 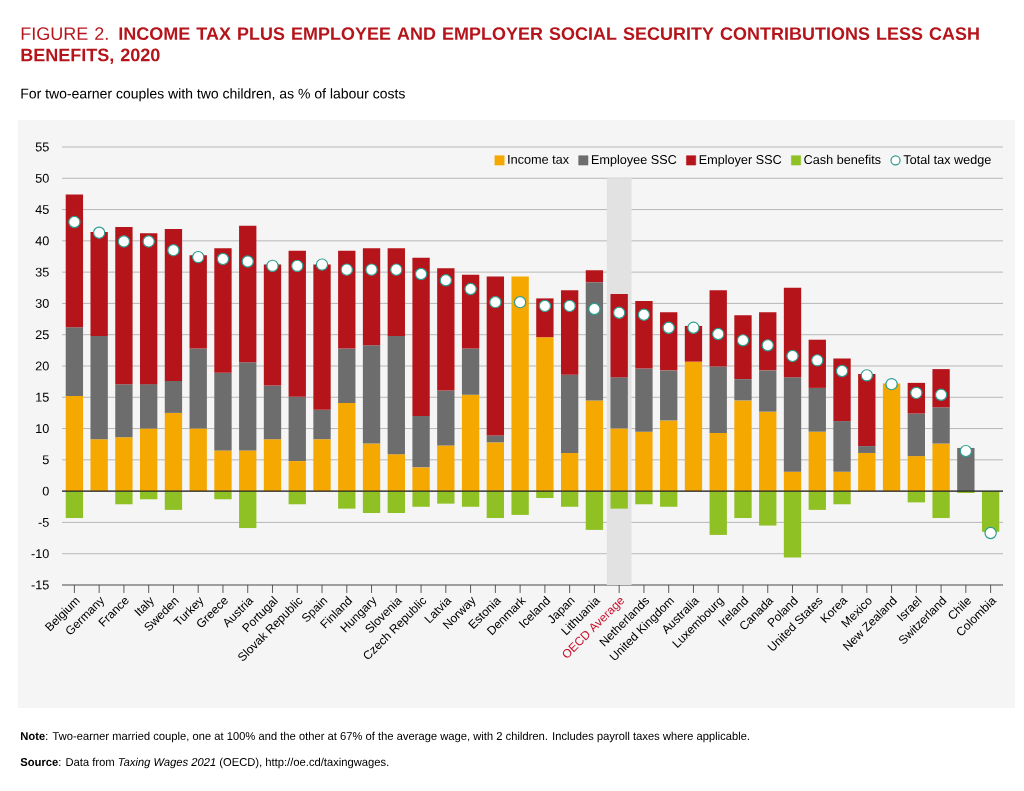 I want to click on legend-label: Total tax wedge, so click(x=947, y=160).